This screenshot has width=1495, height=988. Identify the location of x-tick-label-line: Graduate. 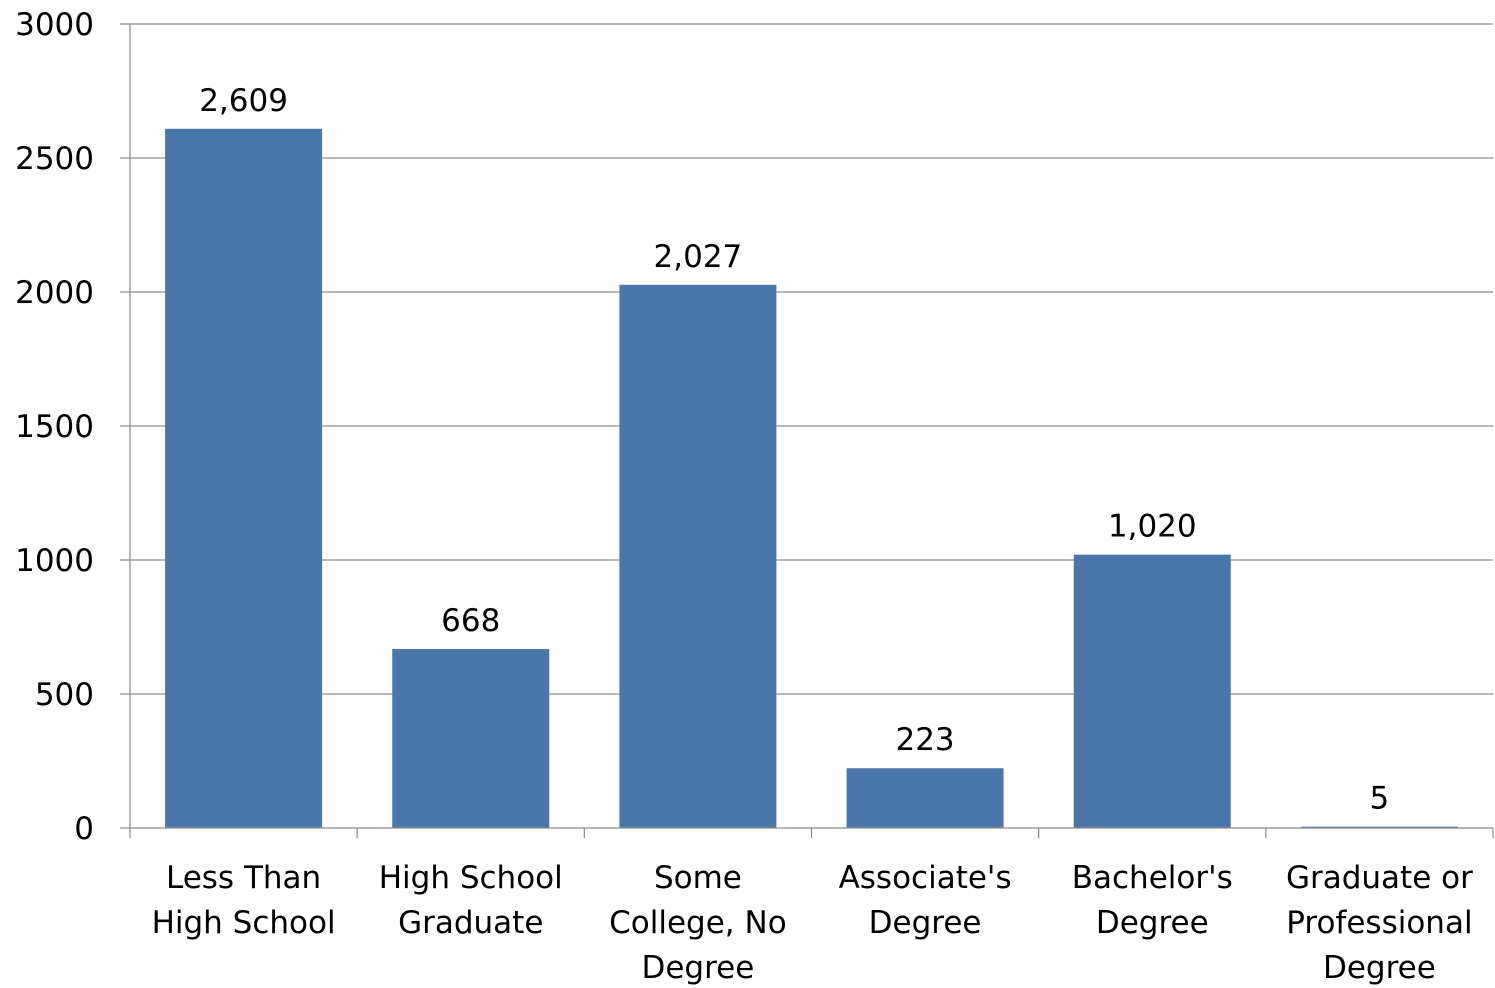
(470, 923).